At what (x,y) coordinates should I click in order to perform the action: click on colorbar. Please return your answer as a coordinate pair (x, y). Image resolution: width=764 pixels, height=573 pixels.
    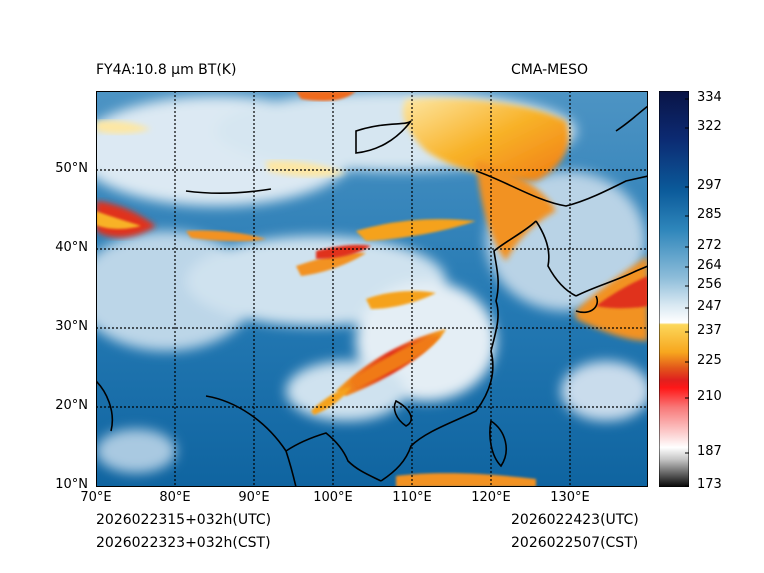
    Looking at the image, I should click on (674, 289).